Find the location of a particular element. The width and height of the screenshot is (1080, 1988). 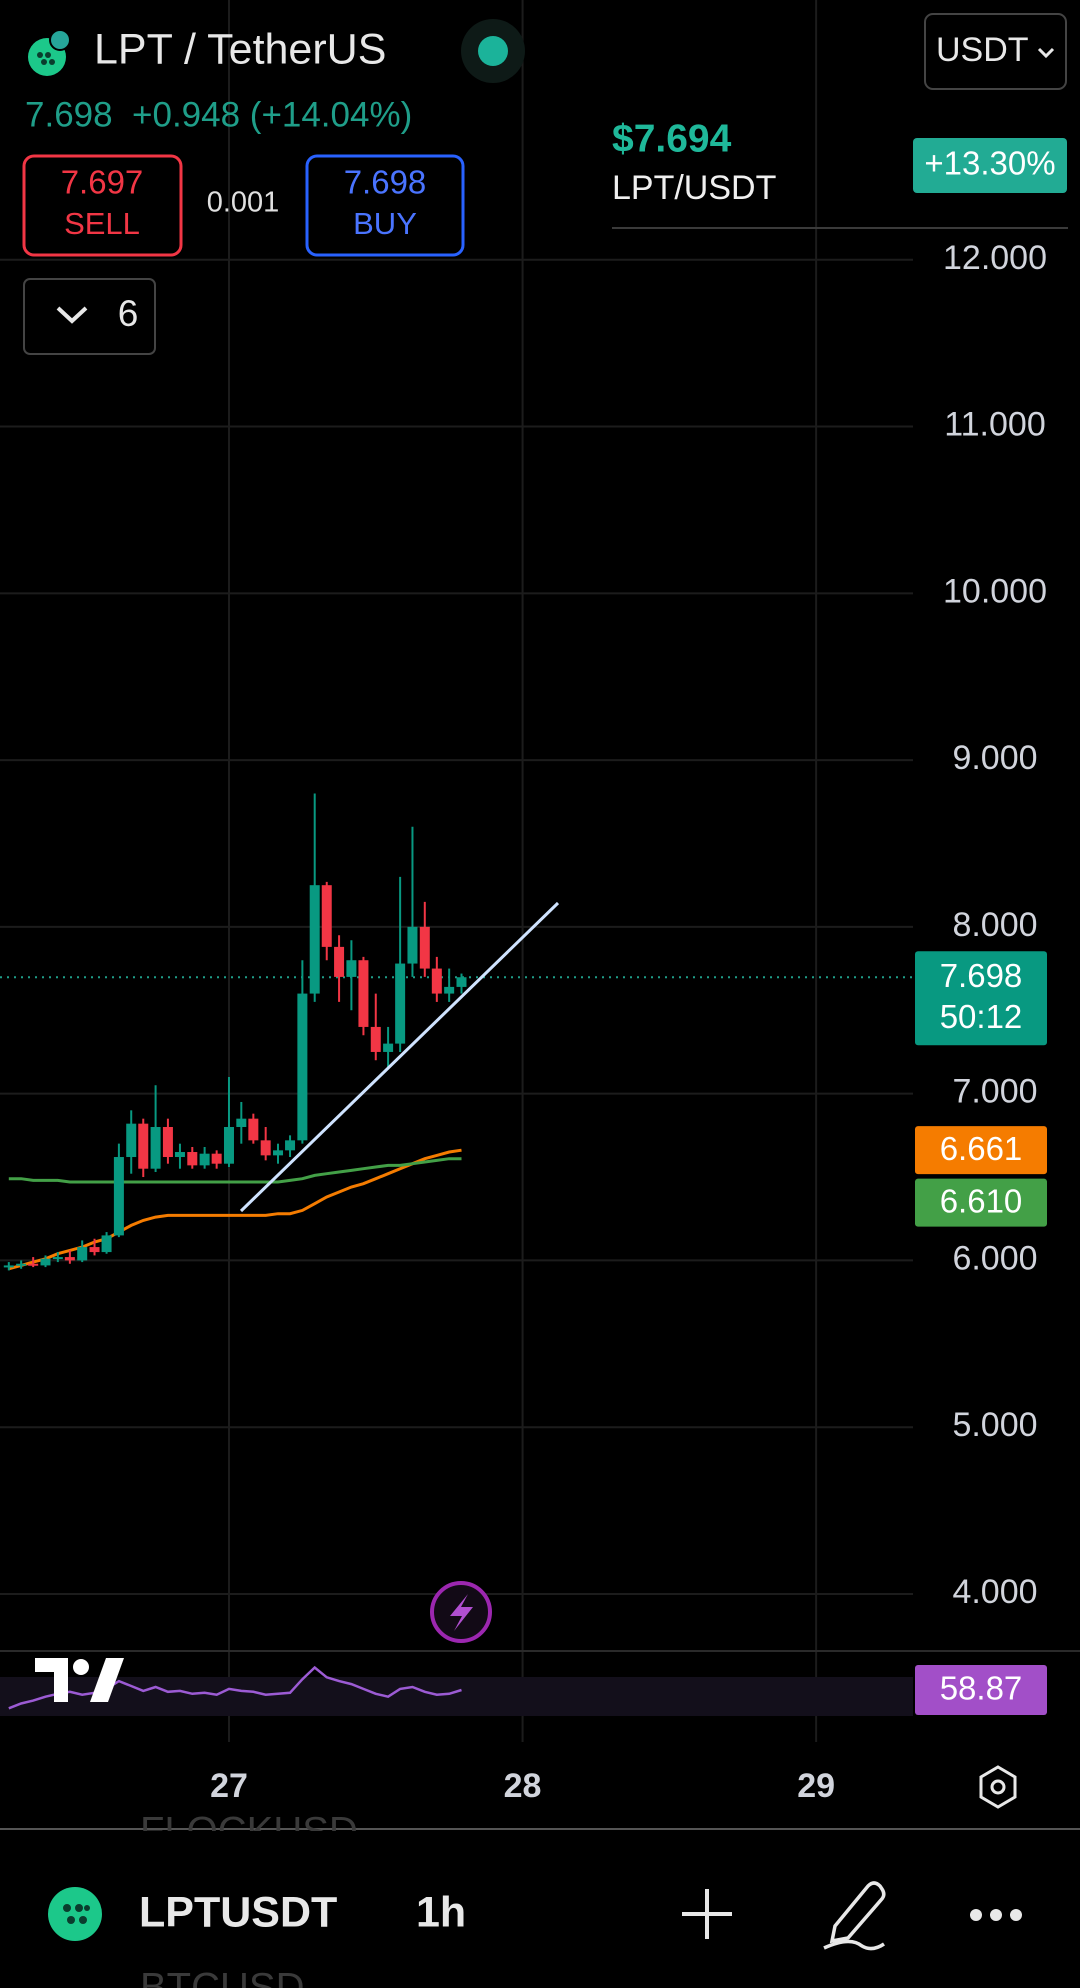

overlay-change: +13.30% is located at coordinates (989, 163).